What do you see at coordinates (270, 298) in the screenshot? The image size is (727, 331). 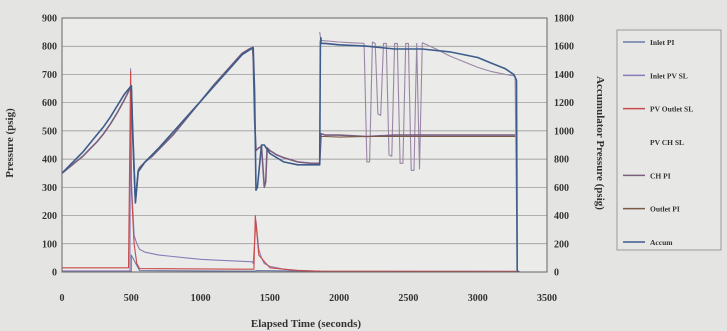 I see `x-tick-label: 1500` at bounding box center [270, 298].